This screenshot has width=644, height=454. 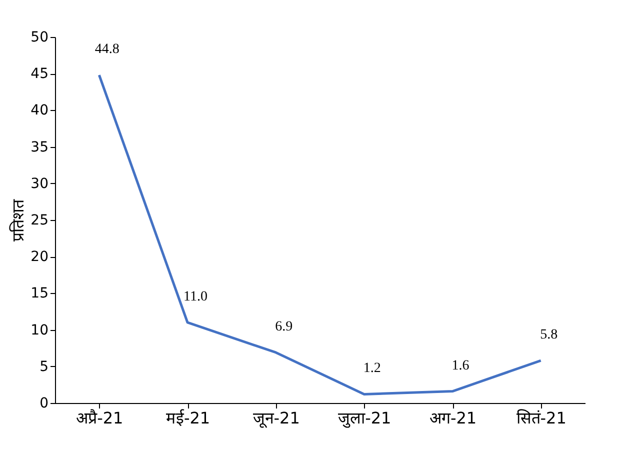 I want to click on y-tick-label: 0, so click(x=44, y=404).